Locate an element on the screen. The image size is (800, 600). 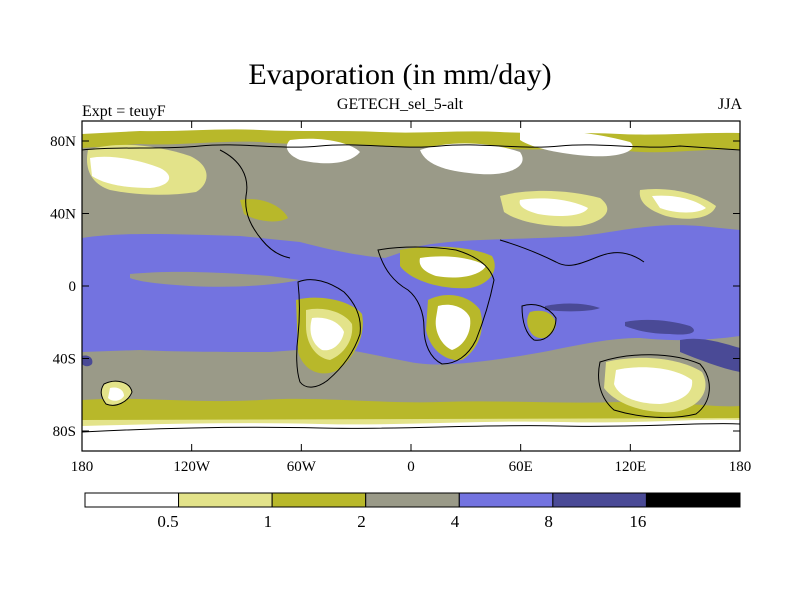
coast-australia is located at coordinates (654, 386).